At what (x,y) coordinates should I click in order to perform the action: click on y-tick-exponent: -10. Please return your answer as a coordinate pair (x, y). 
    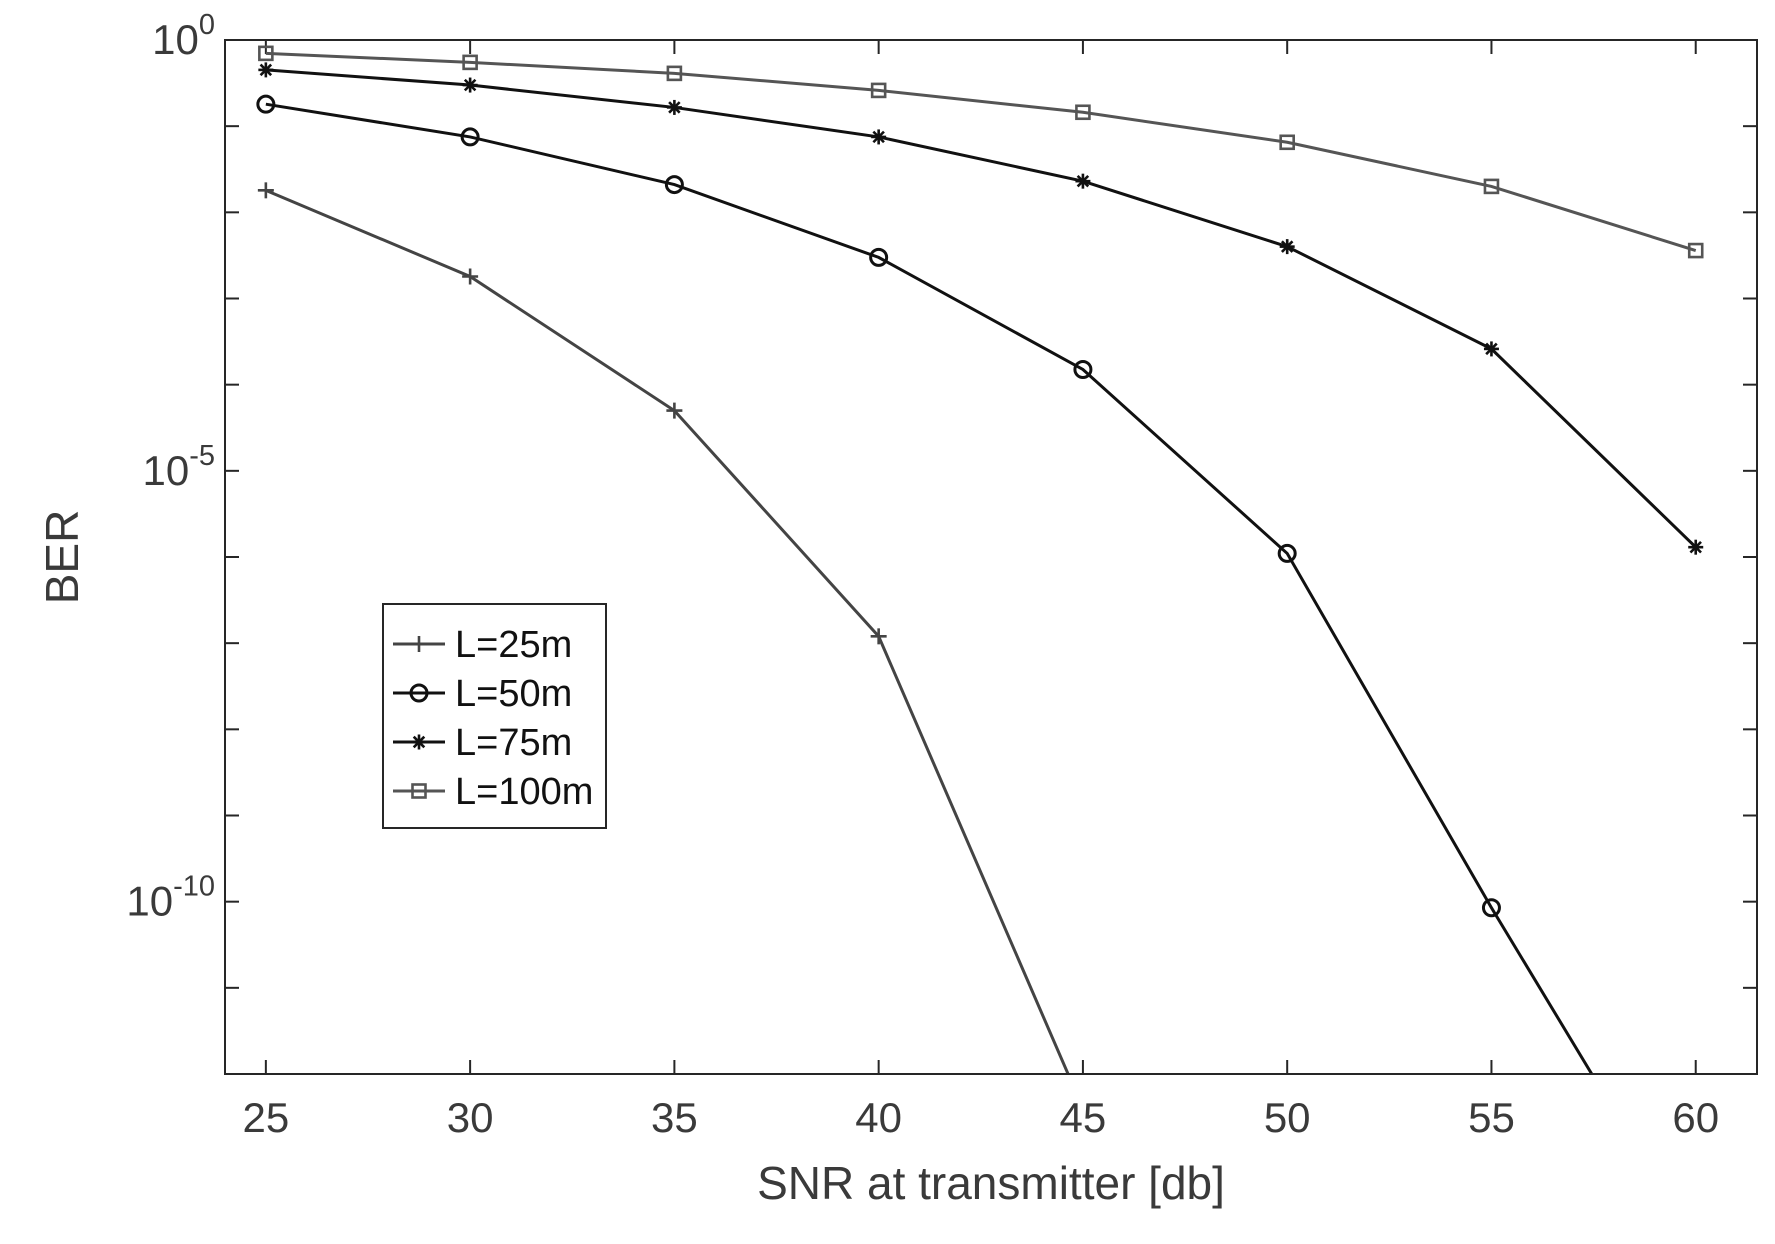
    Looking at the image, I should click on (194, 887).